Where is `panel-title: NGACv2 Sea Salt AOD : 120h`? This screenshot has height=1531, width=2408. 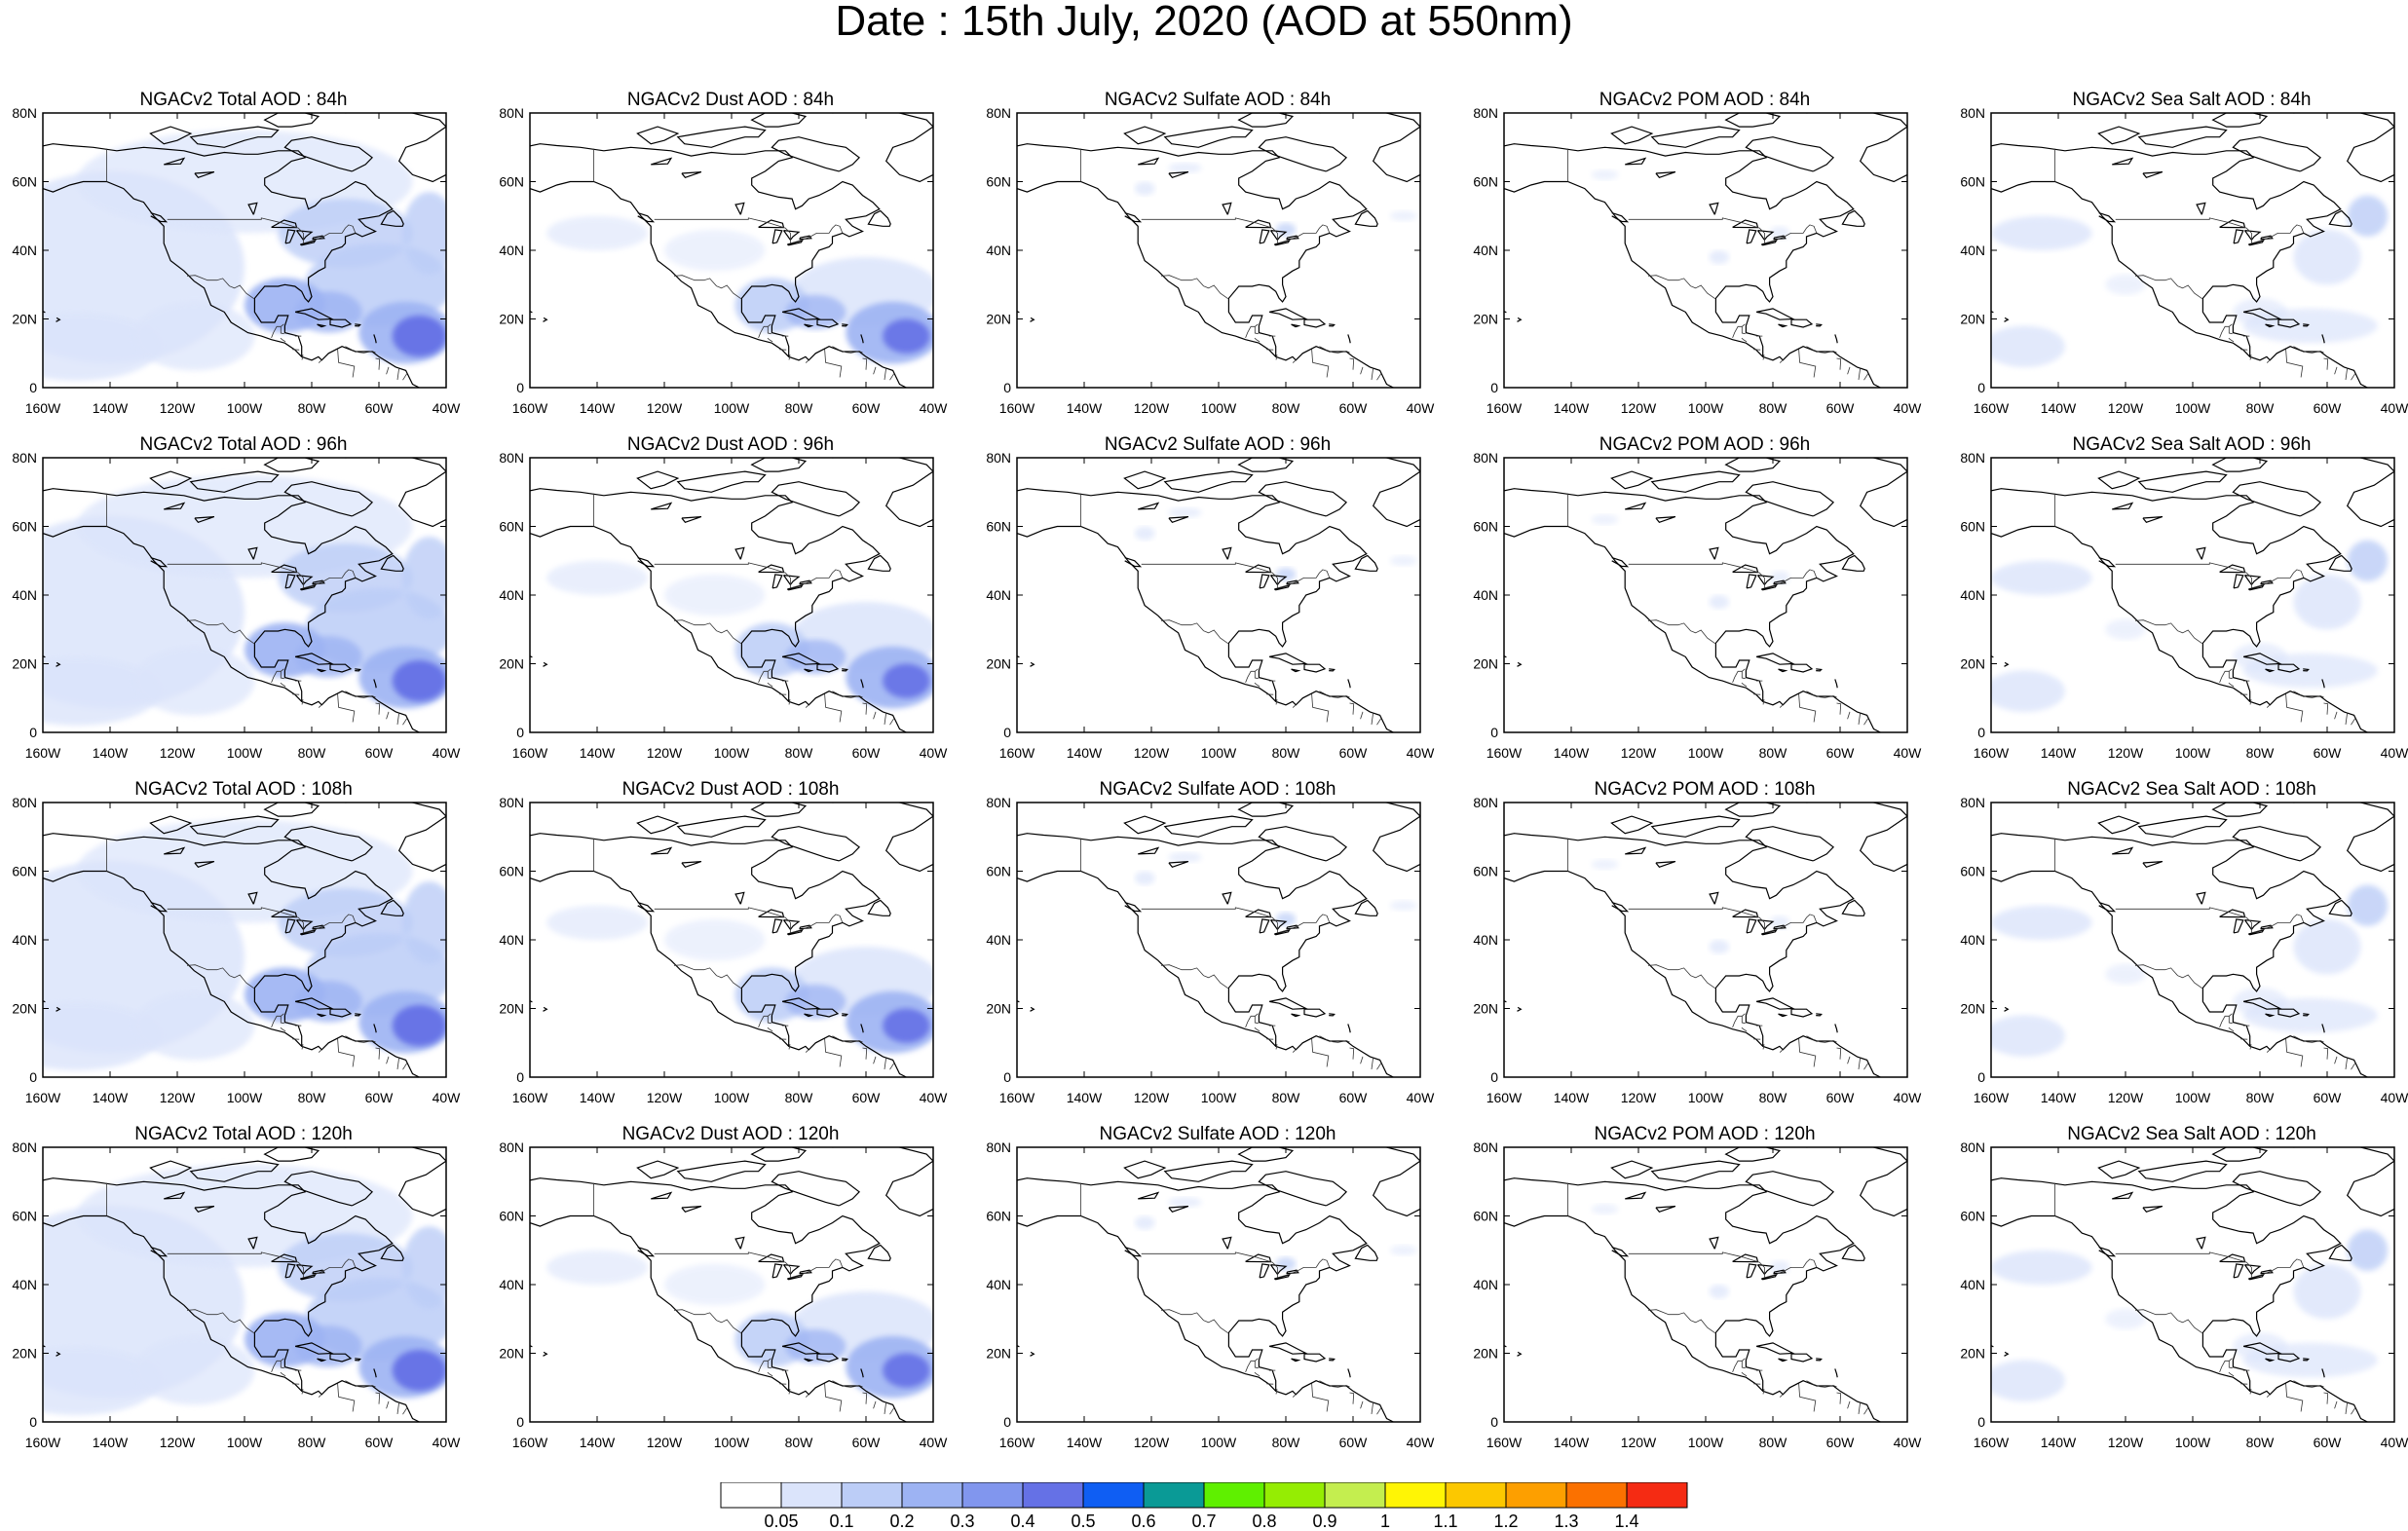 panel-title: NGACv2 Sea Salt AOD : 120h is located at coordinates (2191, 1134).